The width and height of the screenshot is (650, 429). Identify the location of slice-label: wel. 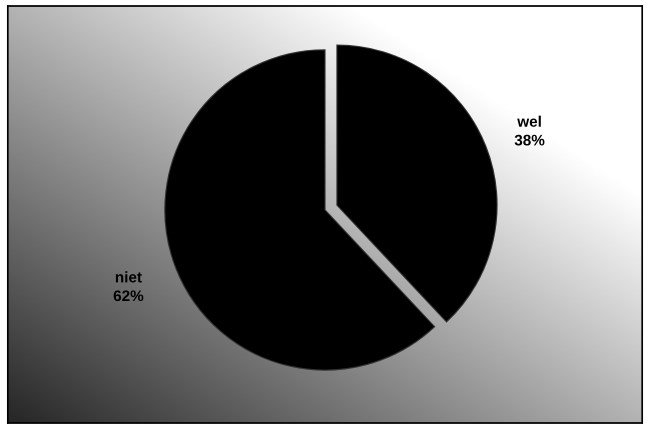
(529, 121).